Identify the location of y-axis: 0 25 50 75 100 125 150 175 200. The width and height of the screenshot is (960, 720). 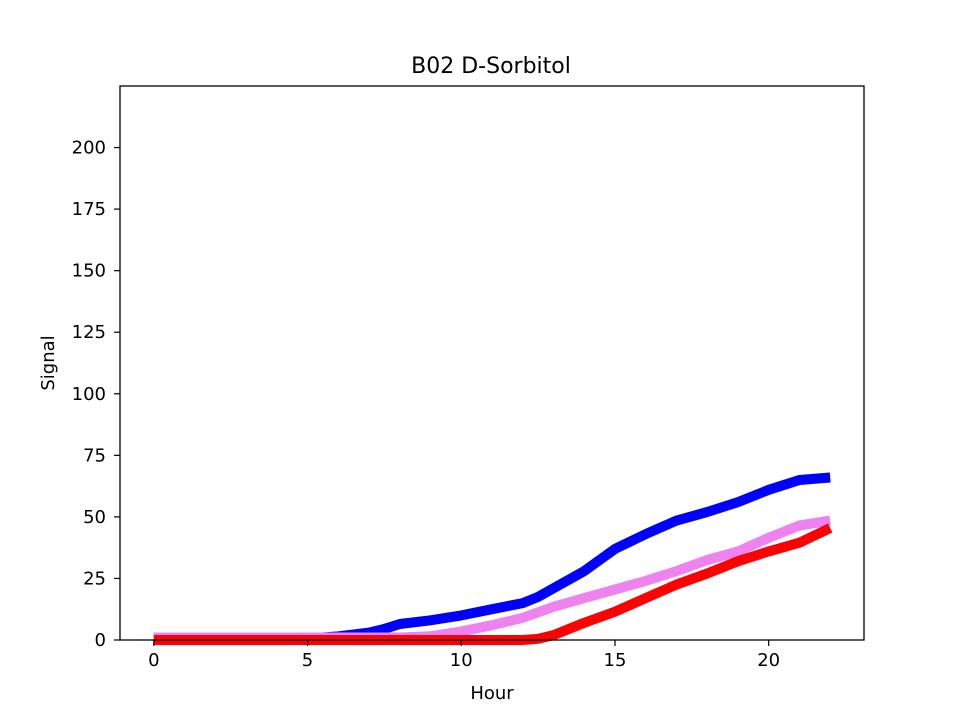
(96, 394).